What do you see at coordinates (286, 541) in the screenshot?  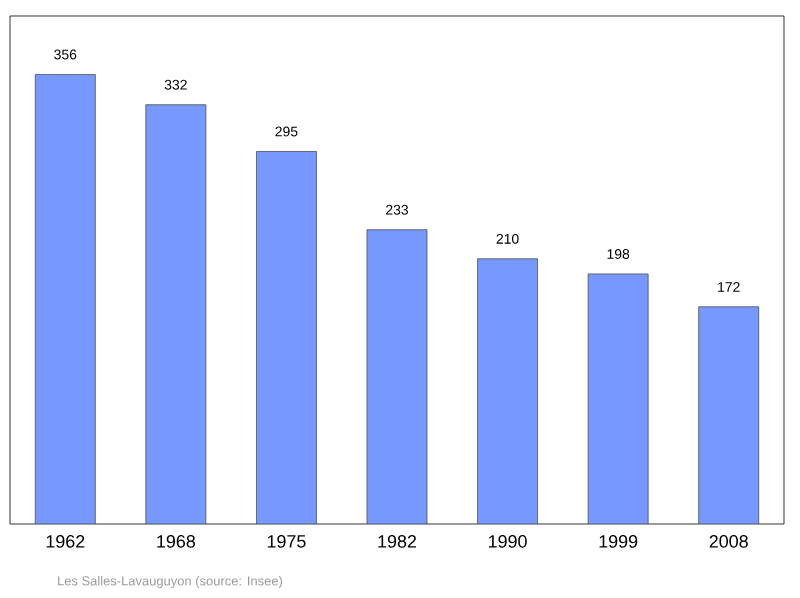 I see `x-tick-label: 1975` at bounding box center [286, 541].